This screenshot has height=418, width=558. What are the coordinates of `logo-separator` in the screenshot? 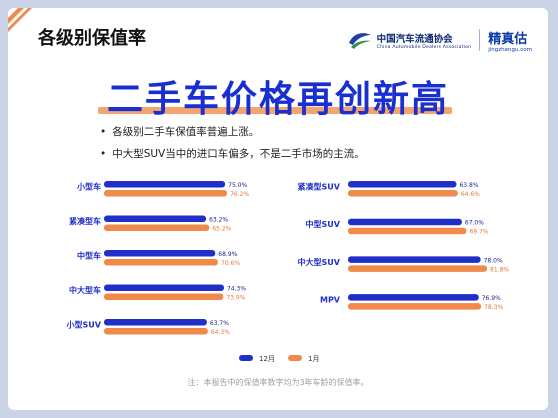 It's located at (480, 40).